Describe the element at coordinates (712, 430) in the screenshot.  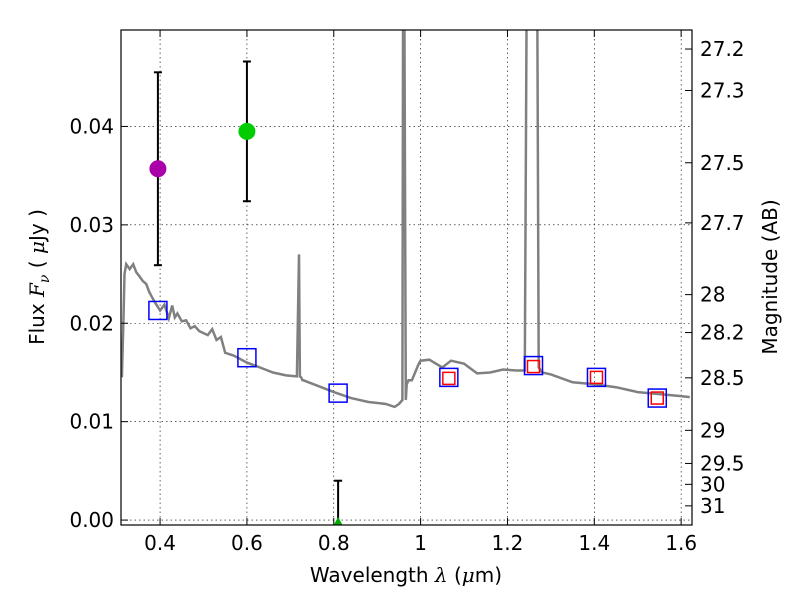
I see `magnitude-tick-label: 29` at that location.